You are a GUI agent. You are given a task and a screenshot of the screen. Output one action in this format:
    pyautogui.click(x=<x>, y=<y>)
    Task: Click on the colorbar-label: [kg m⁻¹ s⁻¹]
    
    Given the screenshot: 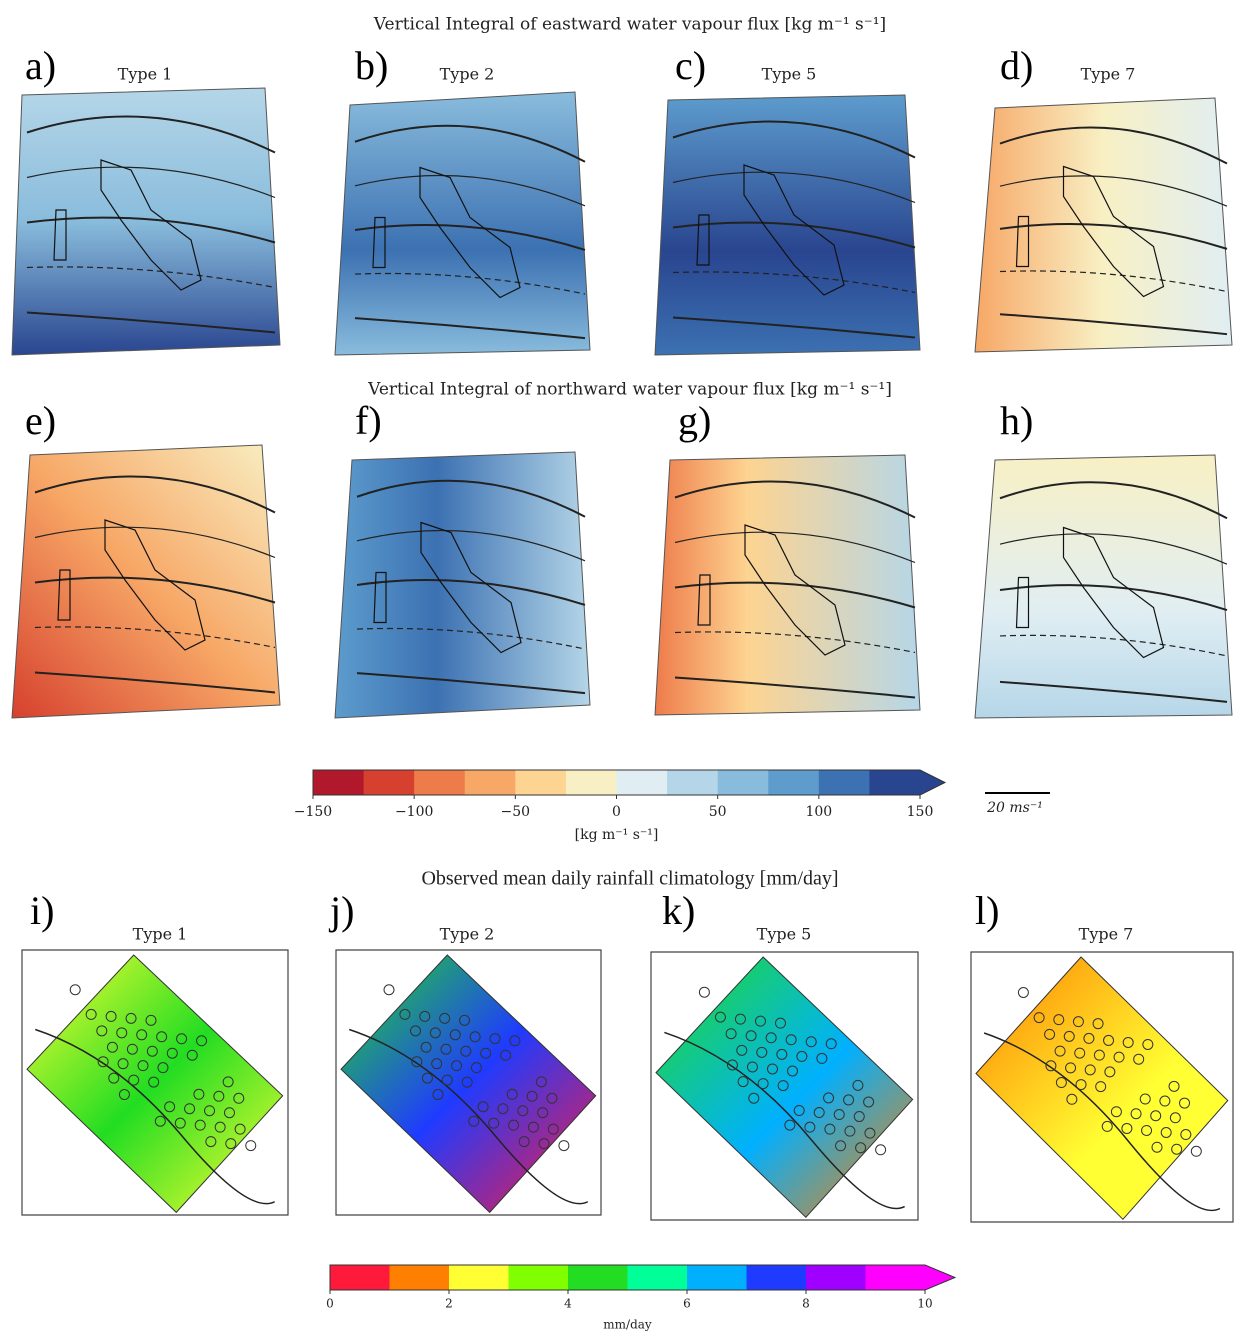 What is the action you would take?
    pyautogui.click(x=617, y=835)
    